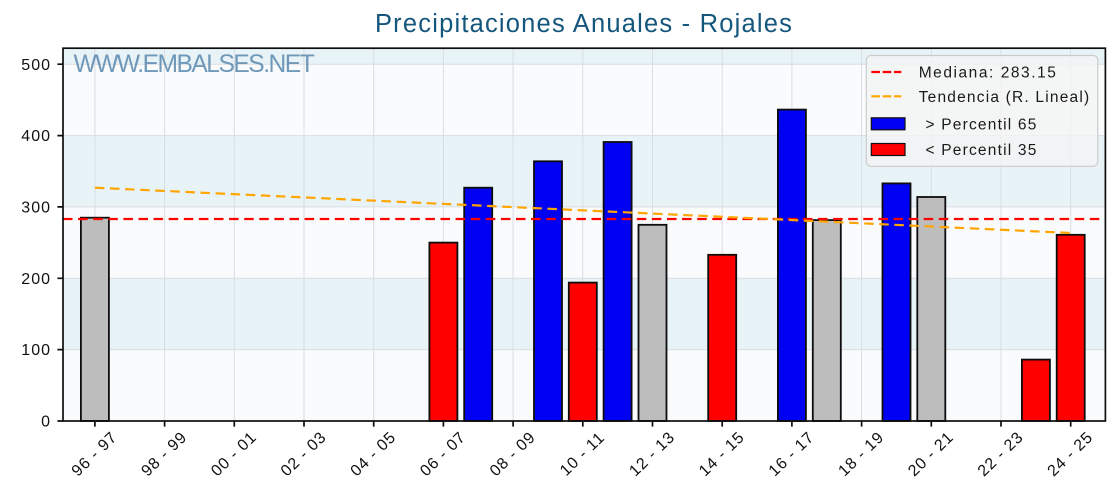  What do you see at coordinates (164, 454) in the screenshot?
I see `svg-text: 98 - 99` at bounding box center [164, 454].